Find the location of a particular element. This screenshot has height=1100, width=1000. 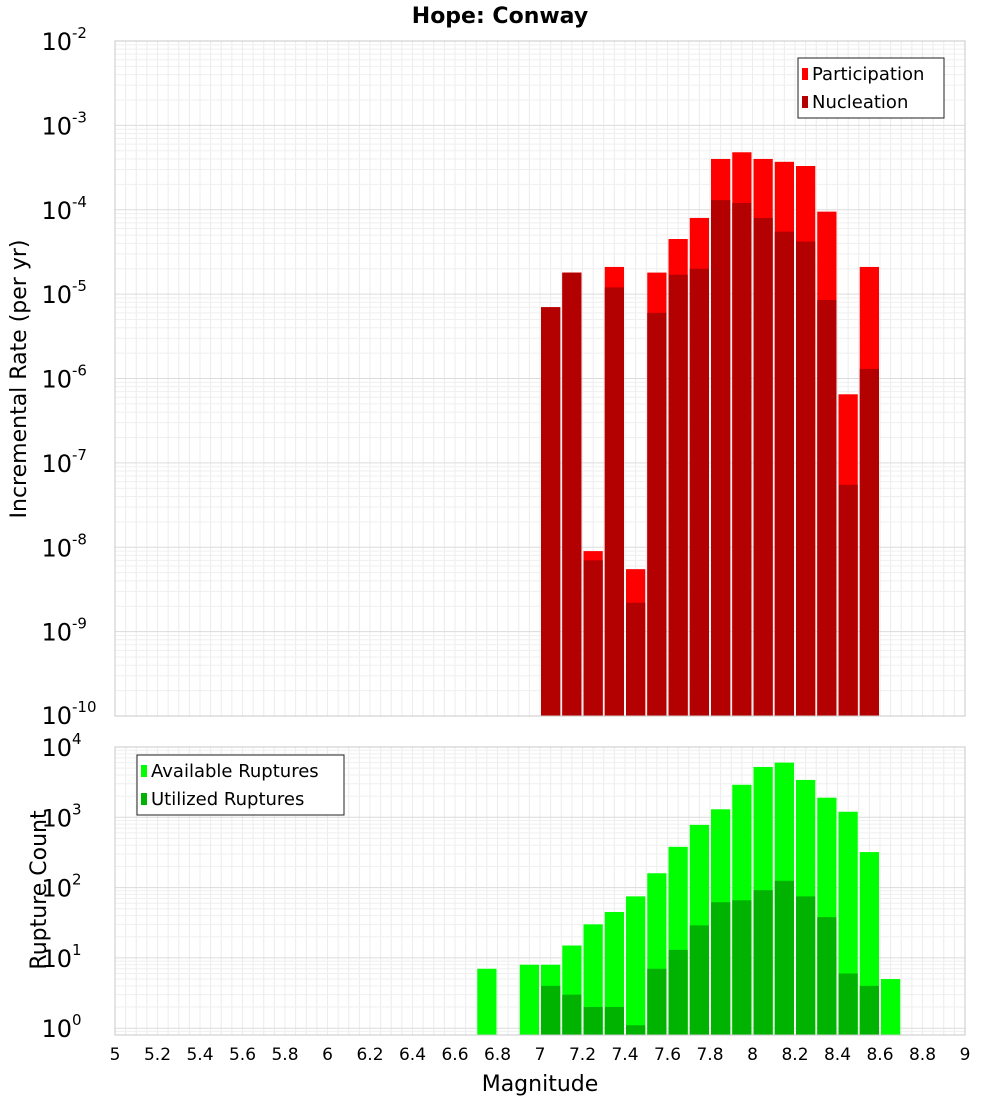

y-tick-exponent: -2 is located at coordinates (79, 33).